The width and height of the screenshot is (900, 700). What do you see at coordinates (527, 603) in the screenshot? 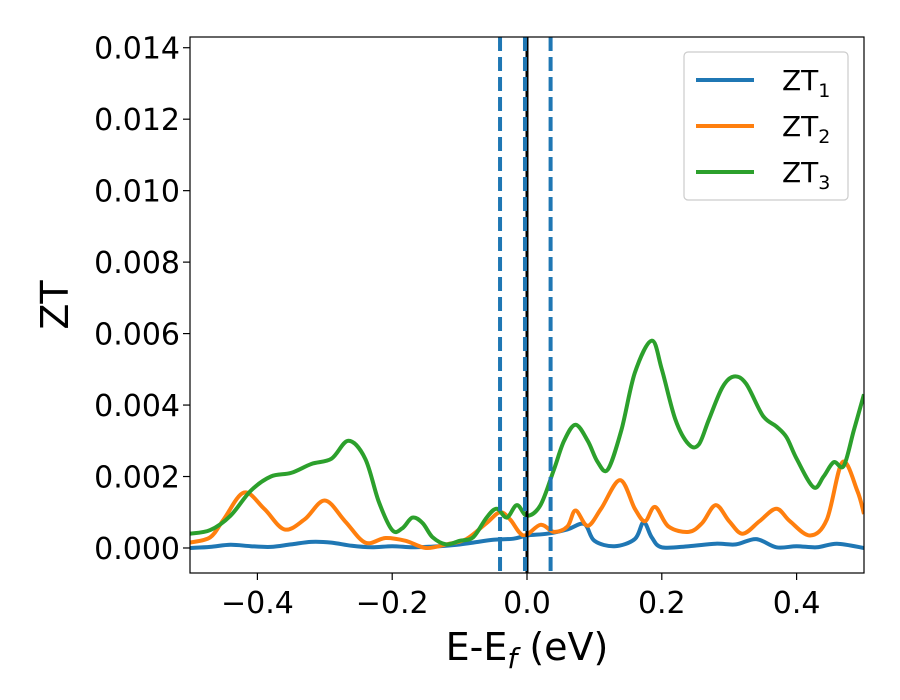
I see `x-tick-label: 0.0` at bounding box center [527, 603].